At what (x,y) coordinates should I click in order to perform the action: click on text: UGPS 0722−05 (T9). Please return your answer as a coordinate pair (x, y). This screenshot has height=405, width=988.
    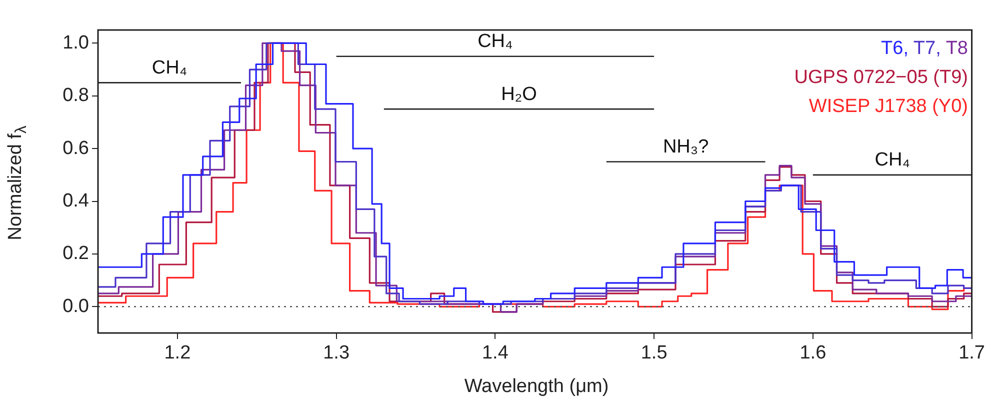
    Looking at the image, I should click on (881, 77).